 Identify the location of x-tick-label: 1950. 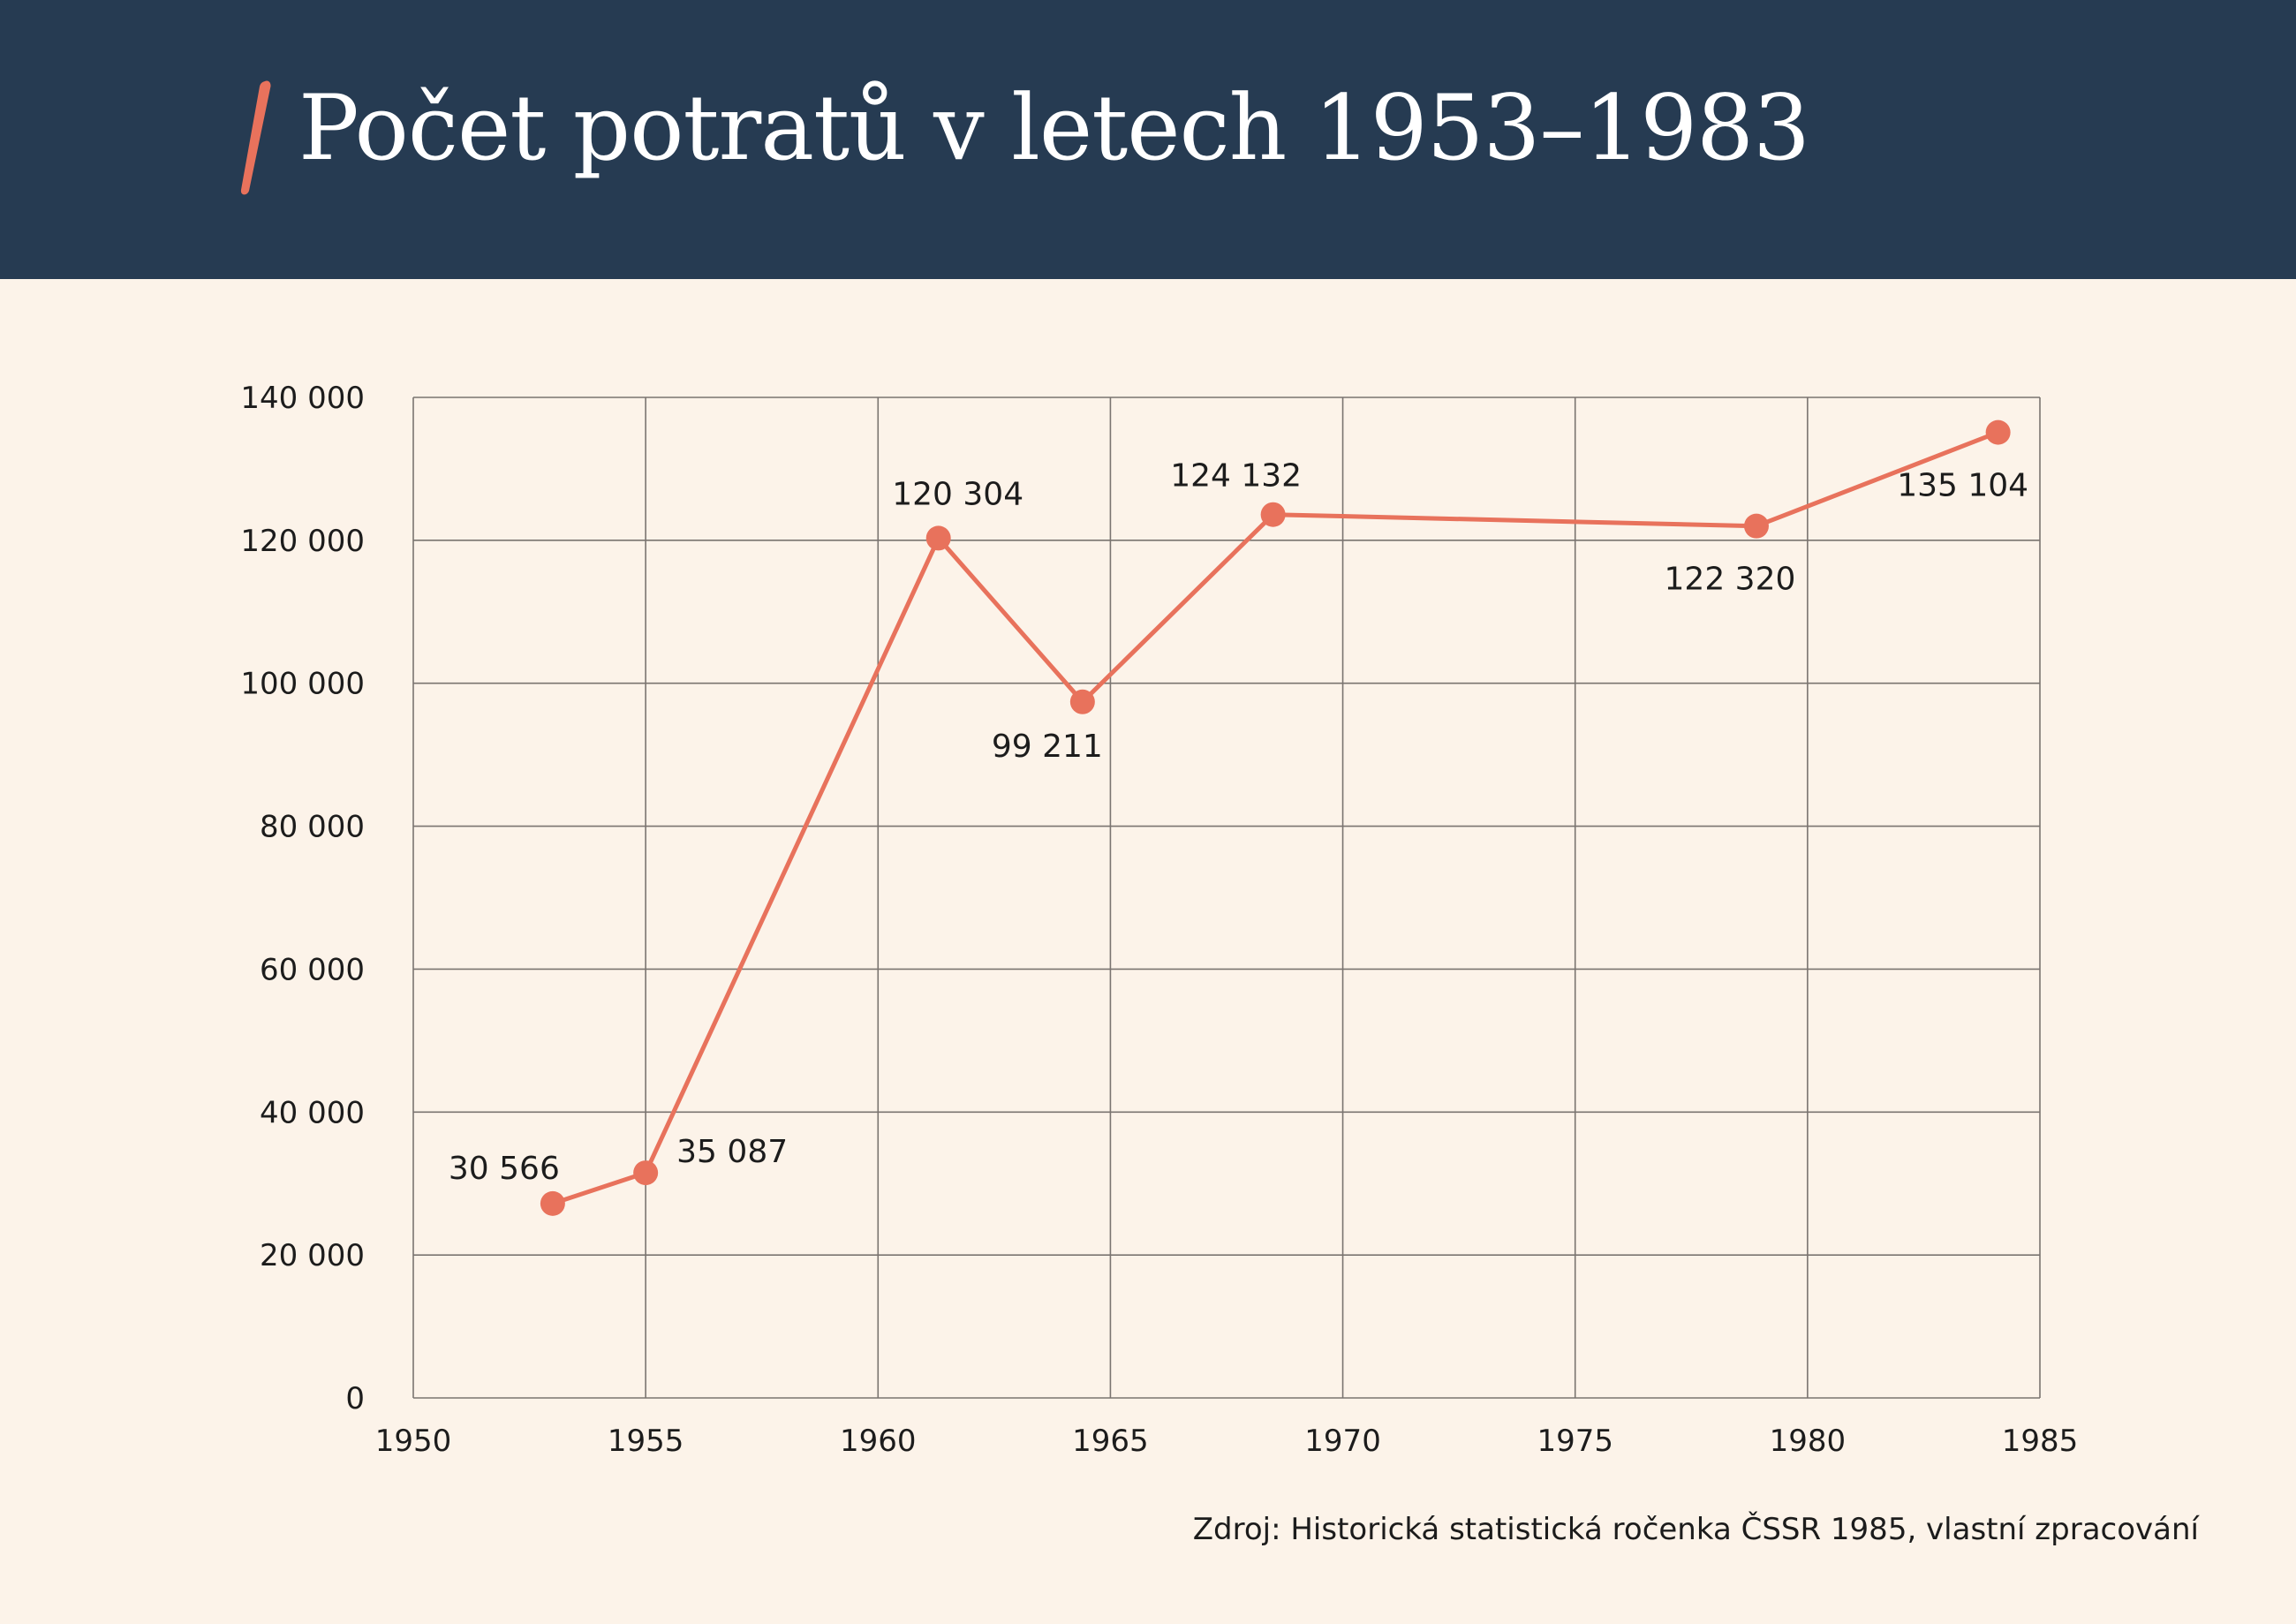
(414, 1441).